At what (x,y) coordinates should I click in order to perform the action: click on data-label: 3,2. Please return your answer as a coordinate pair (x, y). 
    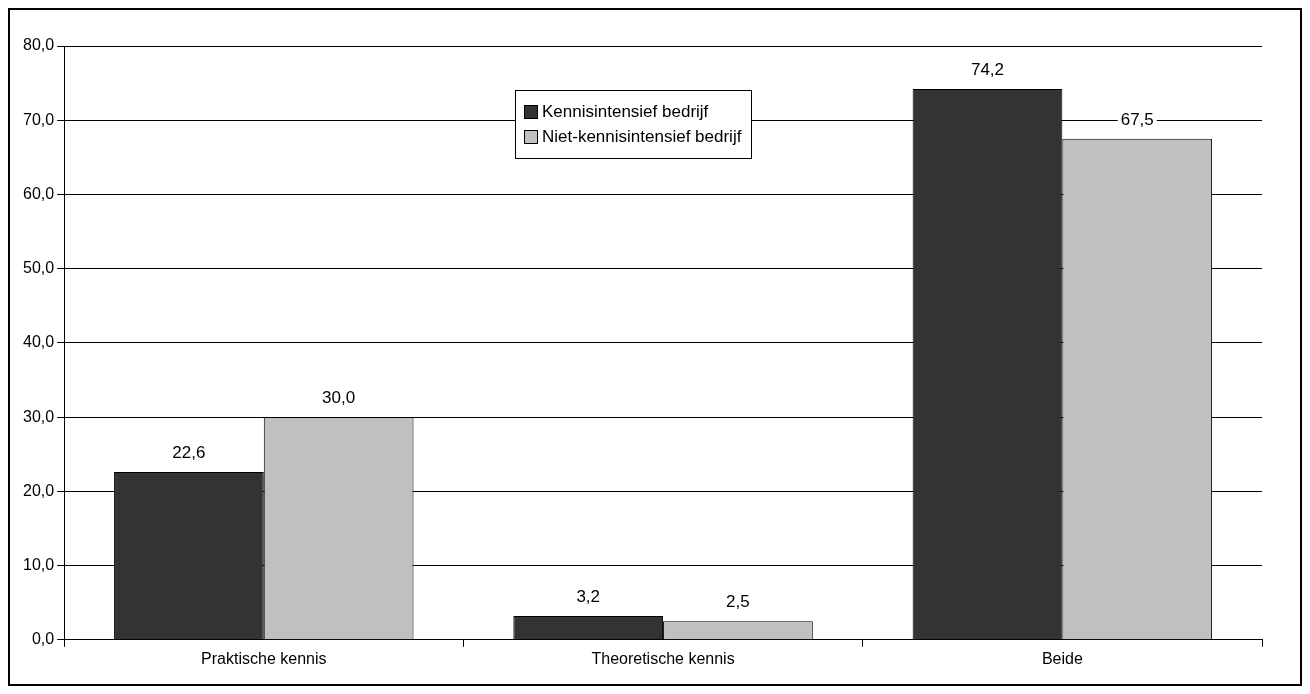
    Looking at the image, I should click on (588, 597).